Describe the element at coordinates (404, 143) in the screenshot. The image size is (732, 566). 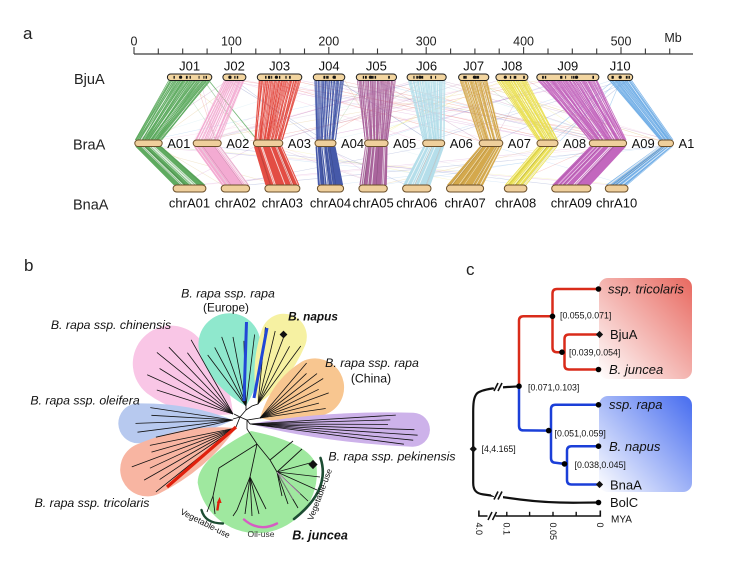
I see `svg-text: A05` at that location.